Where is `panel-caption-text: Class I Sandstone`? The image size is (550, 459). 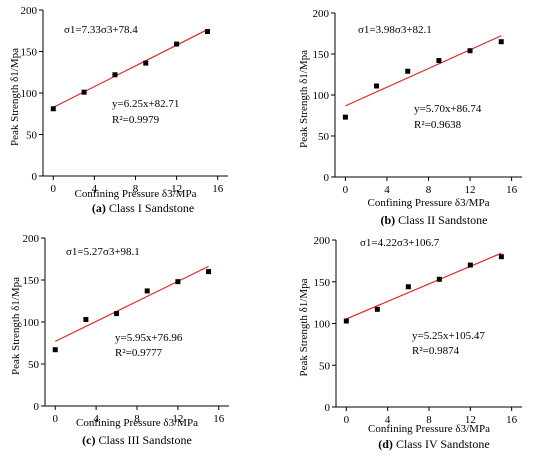 panel-caption-text: Class I Sandstone is located at coordinates (151, 208).